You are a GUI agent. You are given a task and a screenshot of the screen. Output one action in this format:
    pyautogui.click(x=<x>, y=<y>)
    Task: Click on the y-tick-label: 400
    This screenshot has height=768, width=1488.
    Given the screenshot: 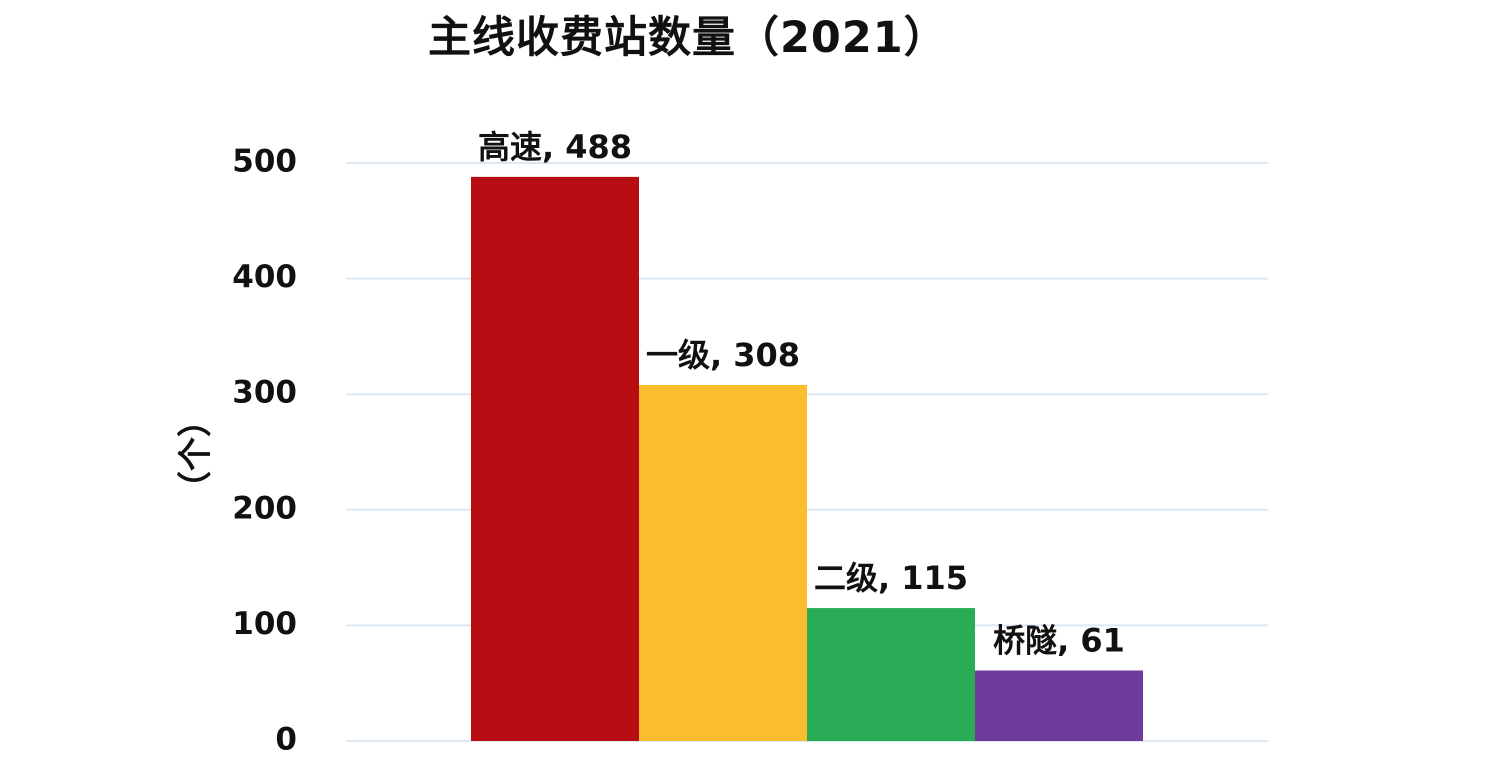 What is the action you would take?
    pyautogui.click(x=264, y=277)
    